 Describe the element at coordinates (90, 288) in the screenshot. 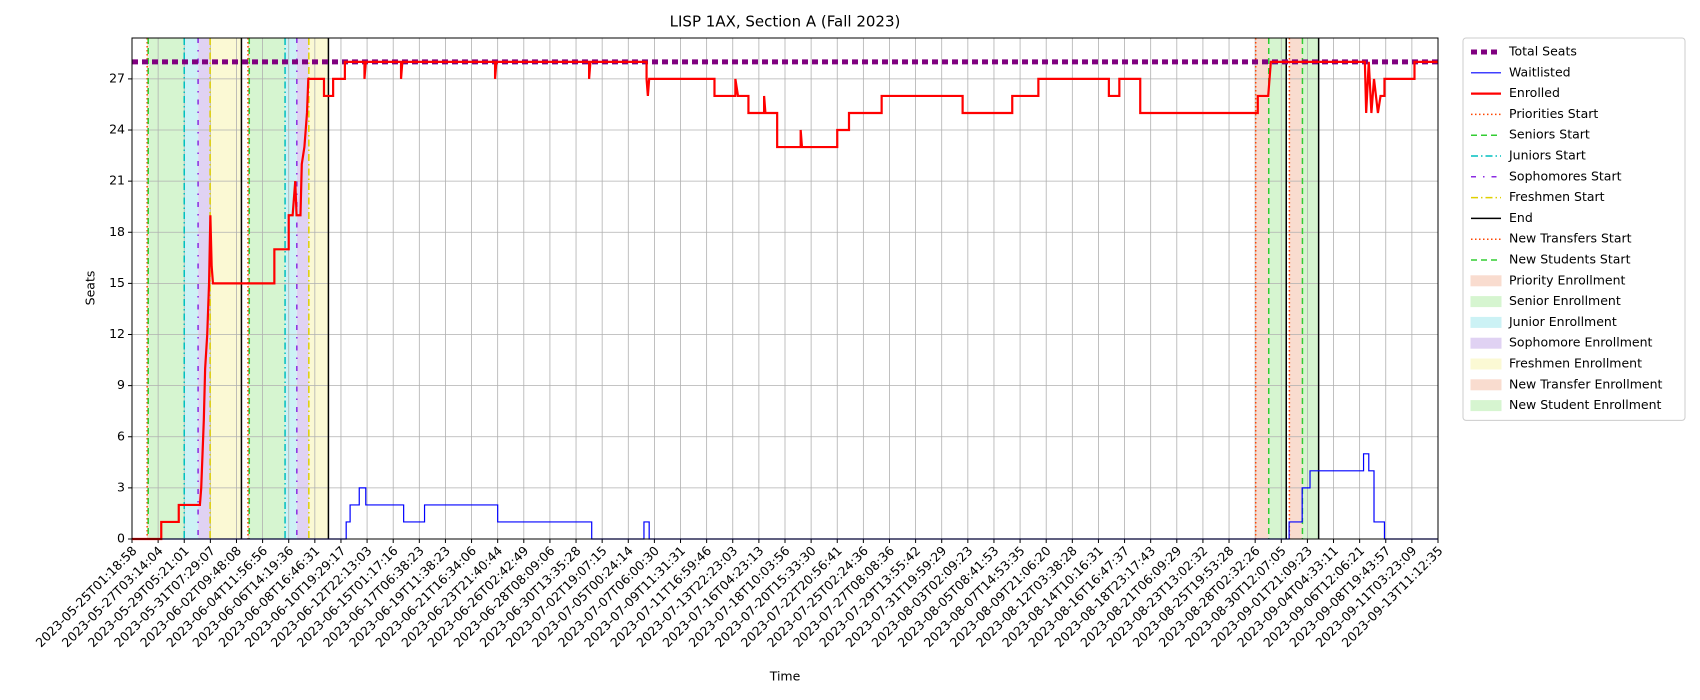

I see `y-axis-label: Seats` at that location.